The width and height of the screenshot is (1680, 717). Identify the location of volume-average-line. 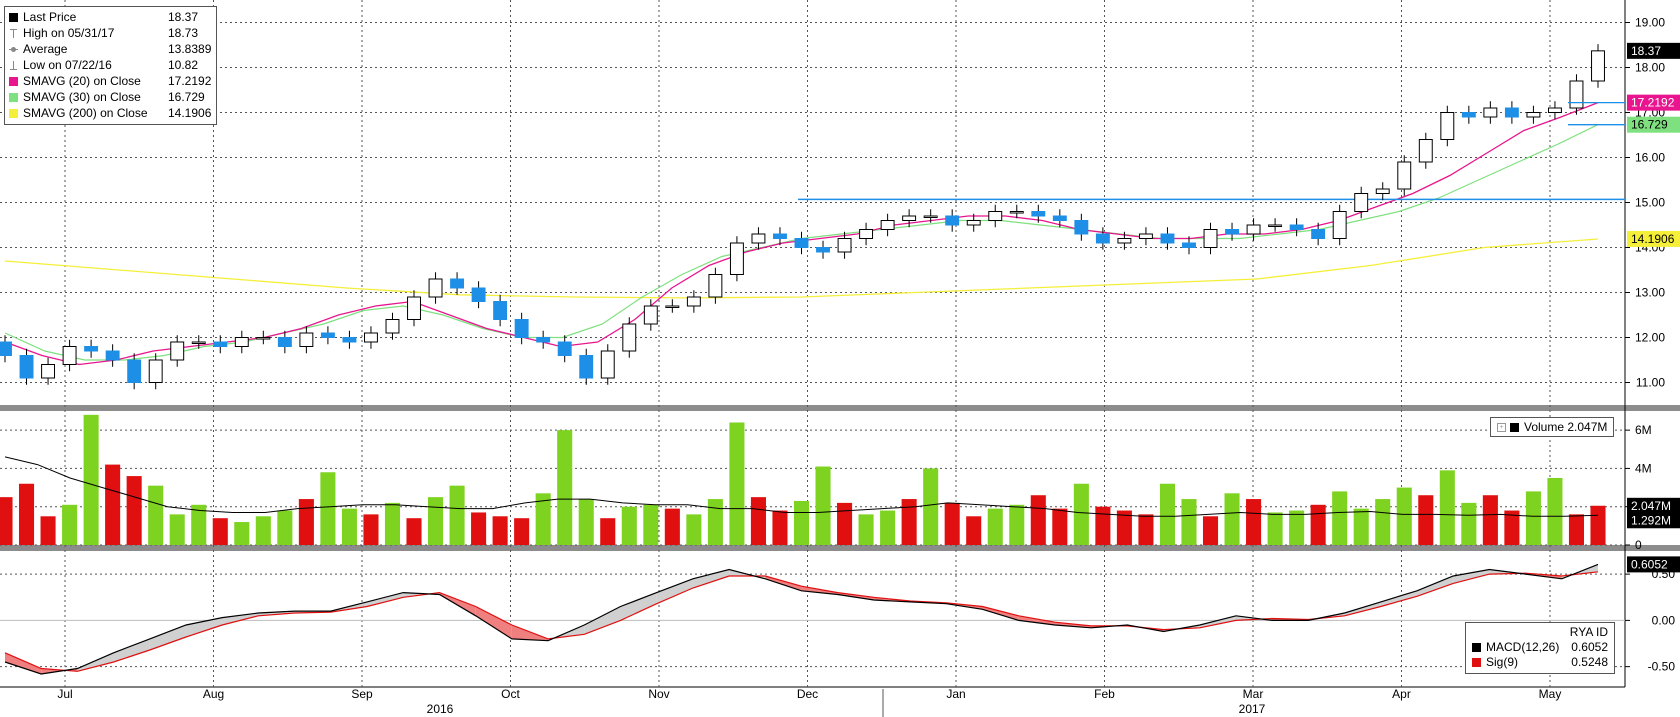
(801, 486).